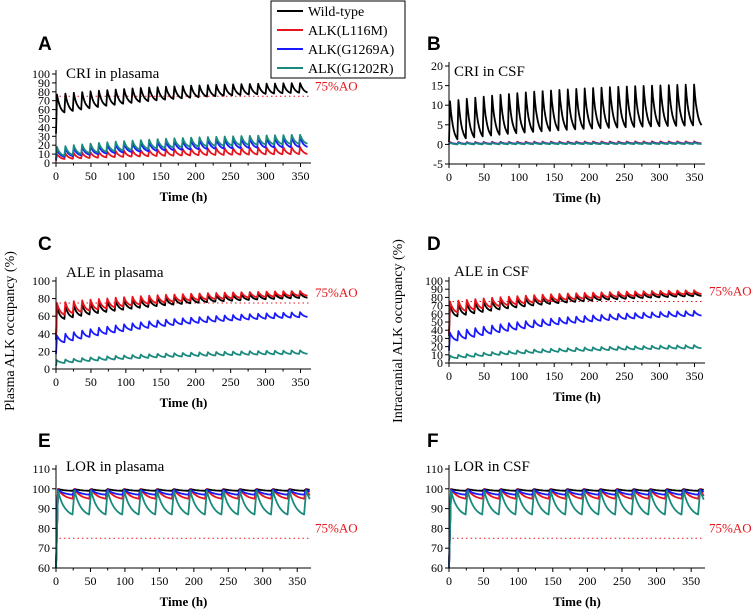  What do you see at coordinates (491, 272) in the screenshot?
I see `panel-title: ALE in CSF` at bounding box center [491, 272].